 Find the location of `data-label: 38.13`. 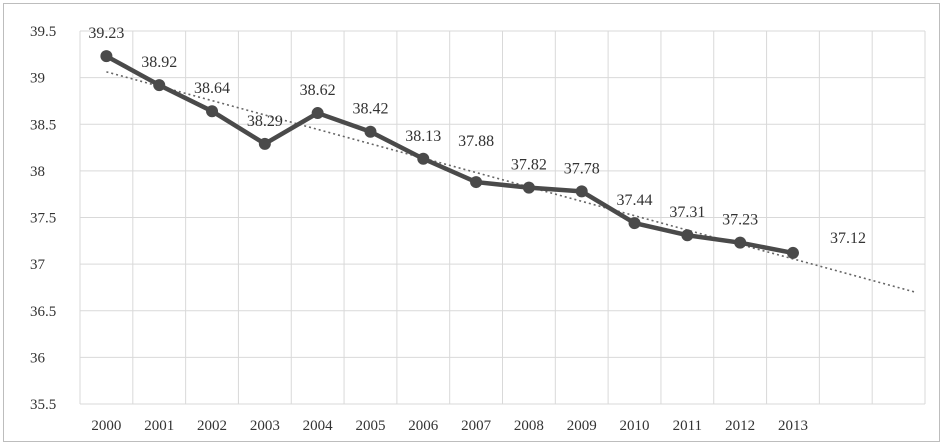

data-label: 38.13 is located at coordinates (423, 136).